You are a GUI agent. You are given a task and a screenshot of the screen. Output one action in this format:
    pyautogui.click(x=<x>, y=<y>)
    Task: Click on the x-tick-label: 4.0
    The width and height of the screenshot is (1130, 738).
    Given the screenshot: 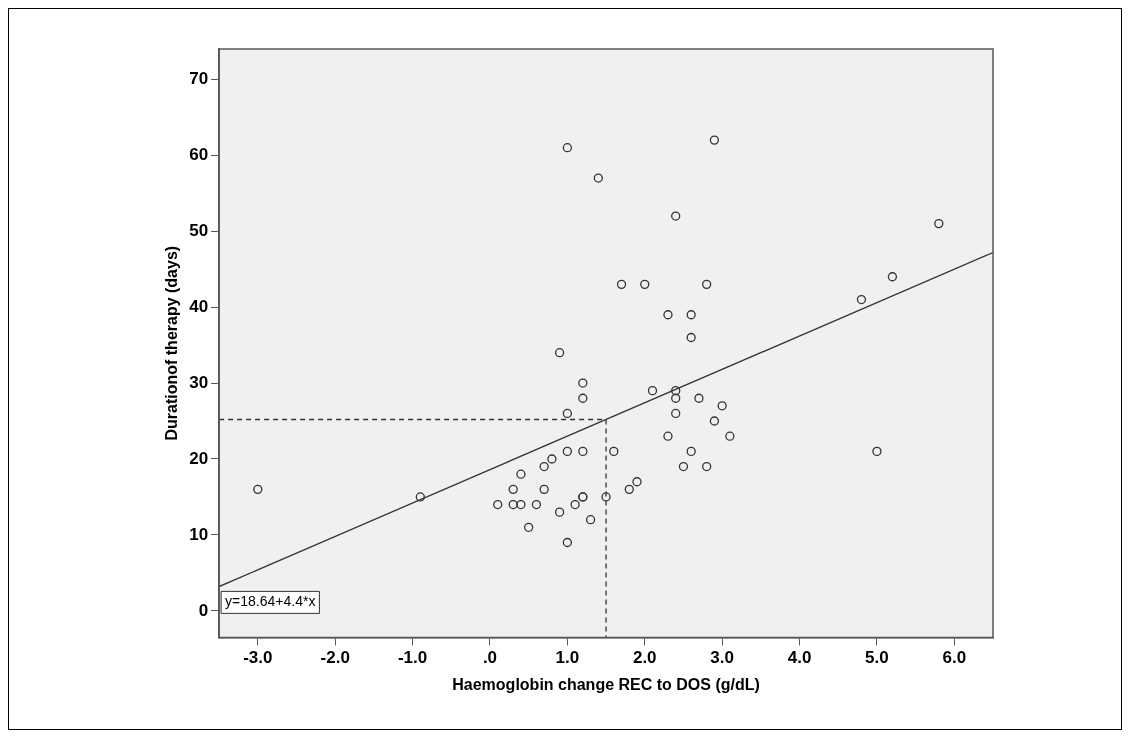 What is the action you would take?
    pyautogui.click(x=799, y=658)
    